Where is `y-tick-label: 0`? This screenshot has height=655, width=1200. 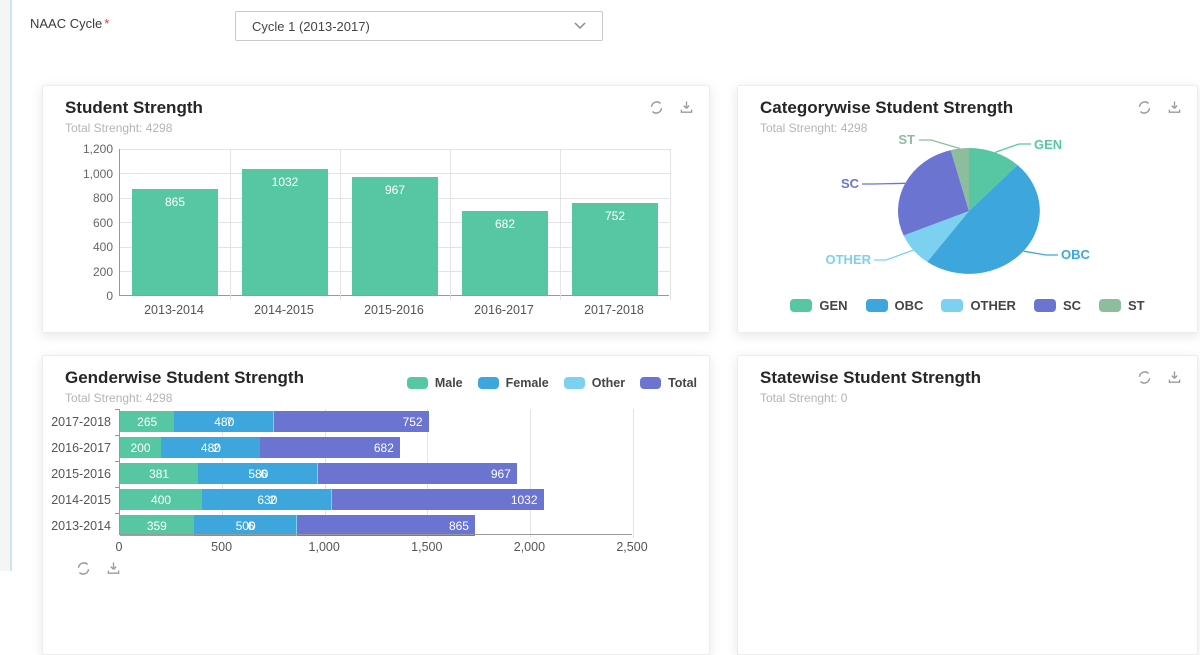 y-tick-label: 0 is located at coordinates (78, 296).